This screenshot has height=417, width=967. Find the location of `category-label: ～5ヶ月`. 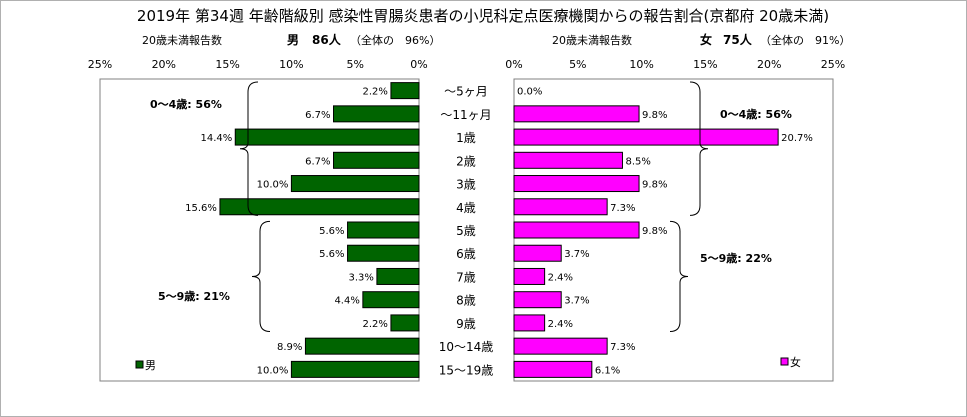

category-label: ～5ヶ月 is located at coordinates (466, 92).